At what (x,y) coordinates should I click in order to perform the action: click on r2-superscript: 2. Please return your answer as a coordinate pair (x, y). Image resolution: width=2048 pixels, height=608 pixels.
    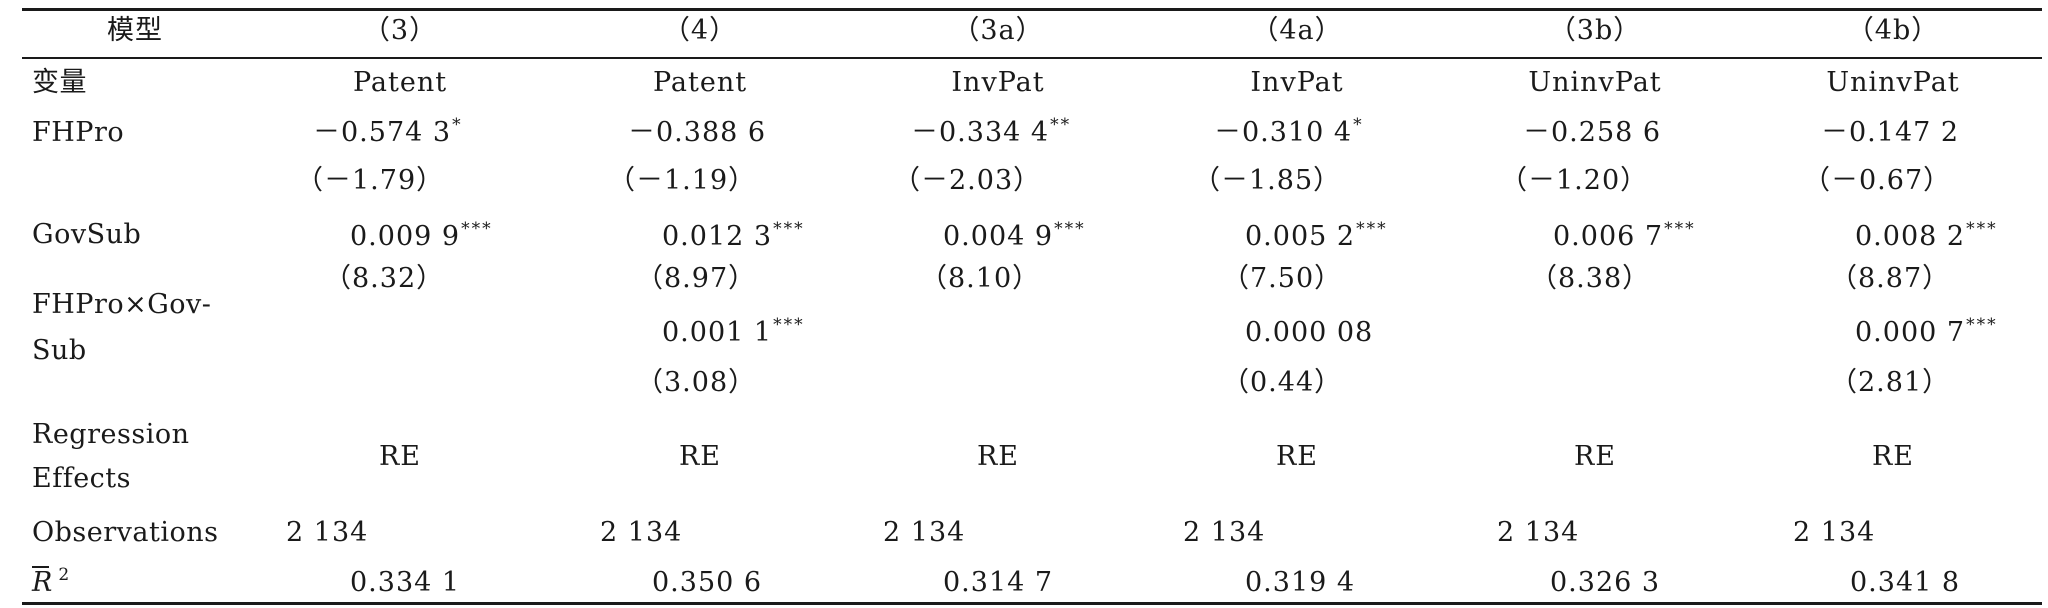
    Looking at the image, I should click on (64, 575).